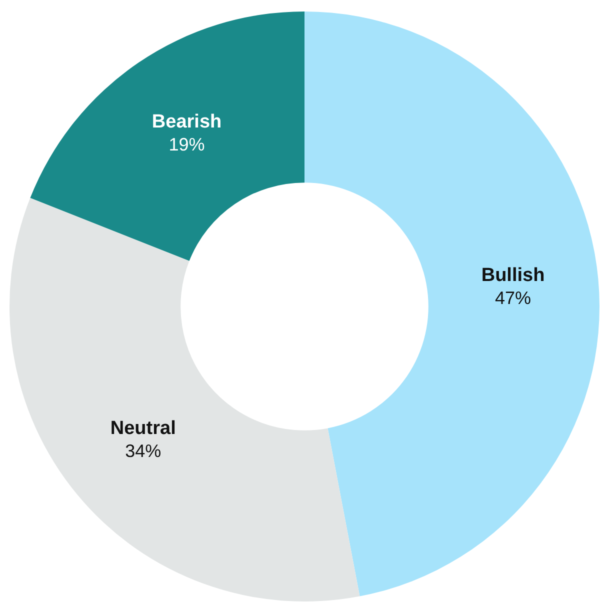 This screenshot has width=609, height=613. What do you see at coordinates (143, 429) in the screenshot?
I see `slice-label: Neutral` at bounding box center [143, 429].